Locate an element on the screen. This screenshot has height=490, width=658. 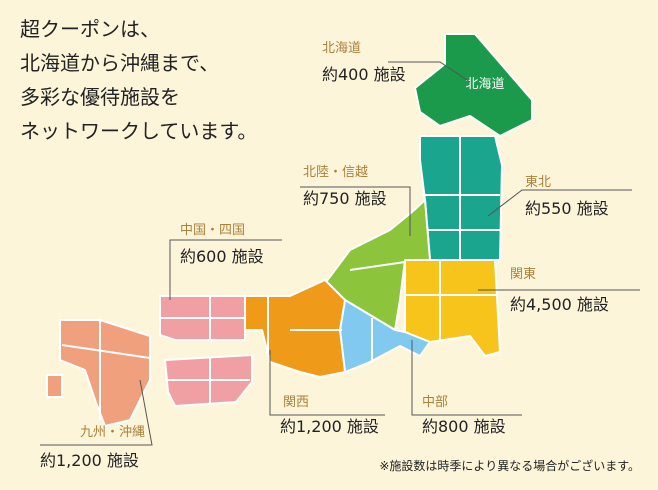
region-name: 関東 is located at coordinates (523, 274).